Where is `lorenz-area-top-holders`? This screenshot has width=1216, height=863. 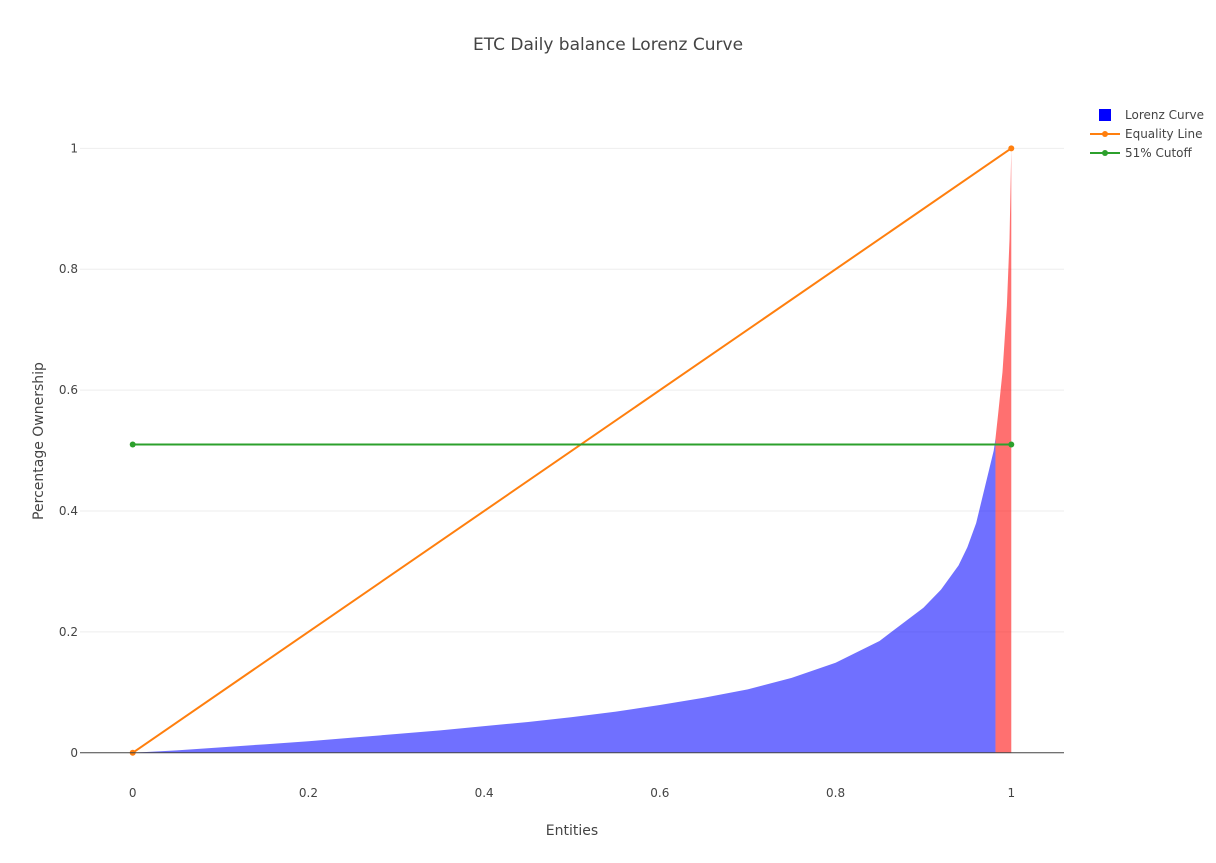 lorenz-area-top-holders is located at coordinates (1003, 450).